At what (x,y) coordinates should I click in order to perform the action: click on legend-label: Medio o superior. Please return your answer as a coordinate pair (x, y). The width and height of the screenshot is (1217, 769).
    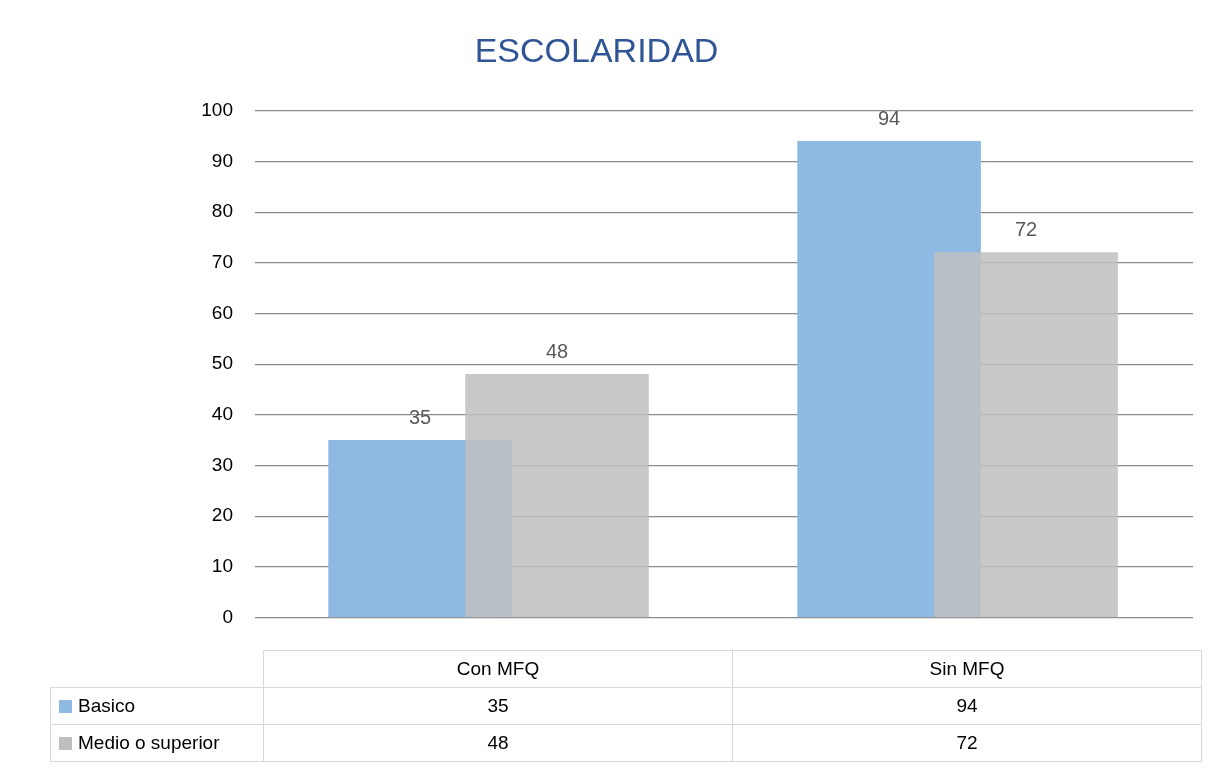
    Looking at the image, I should click on (157, 743).